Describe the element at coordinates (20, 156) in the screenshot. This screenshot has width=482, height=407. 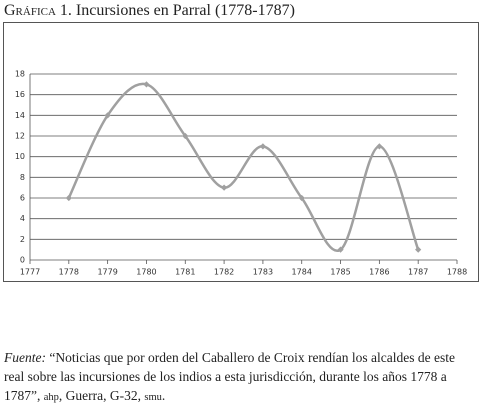
I see `y-tick-label: 10` at that location.